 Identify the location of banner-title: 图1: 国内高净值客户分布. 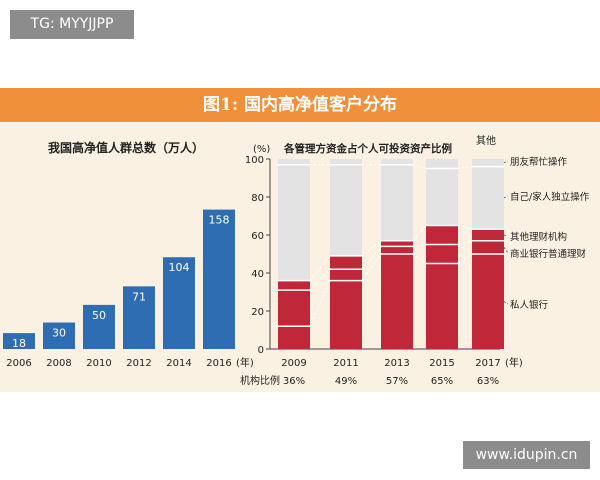
(300, 105).